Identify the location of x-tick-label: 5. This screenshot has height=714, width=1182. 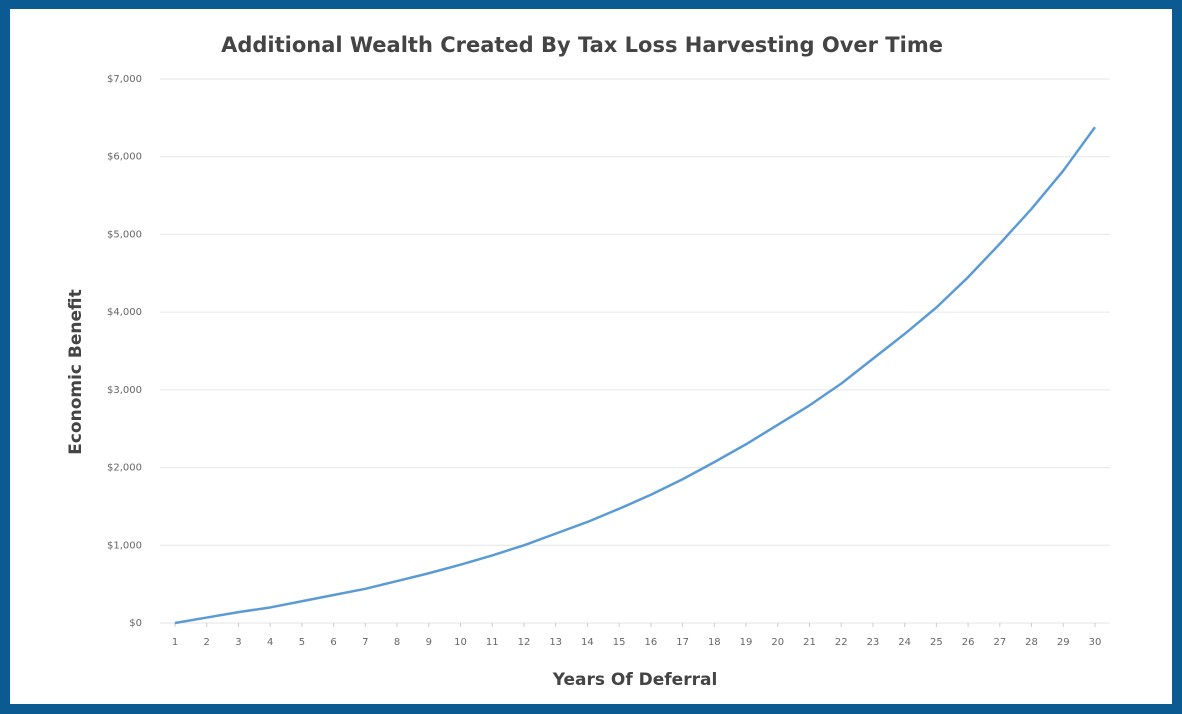
(302, 642).